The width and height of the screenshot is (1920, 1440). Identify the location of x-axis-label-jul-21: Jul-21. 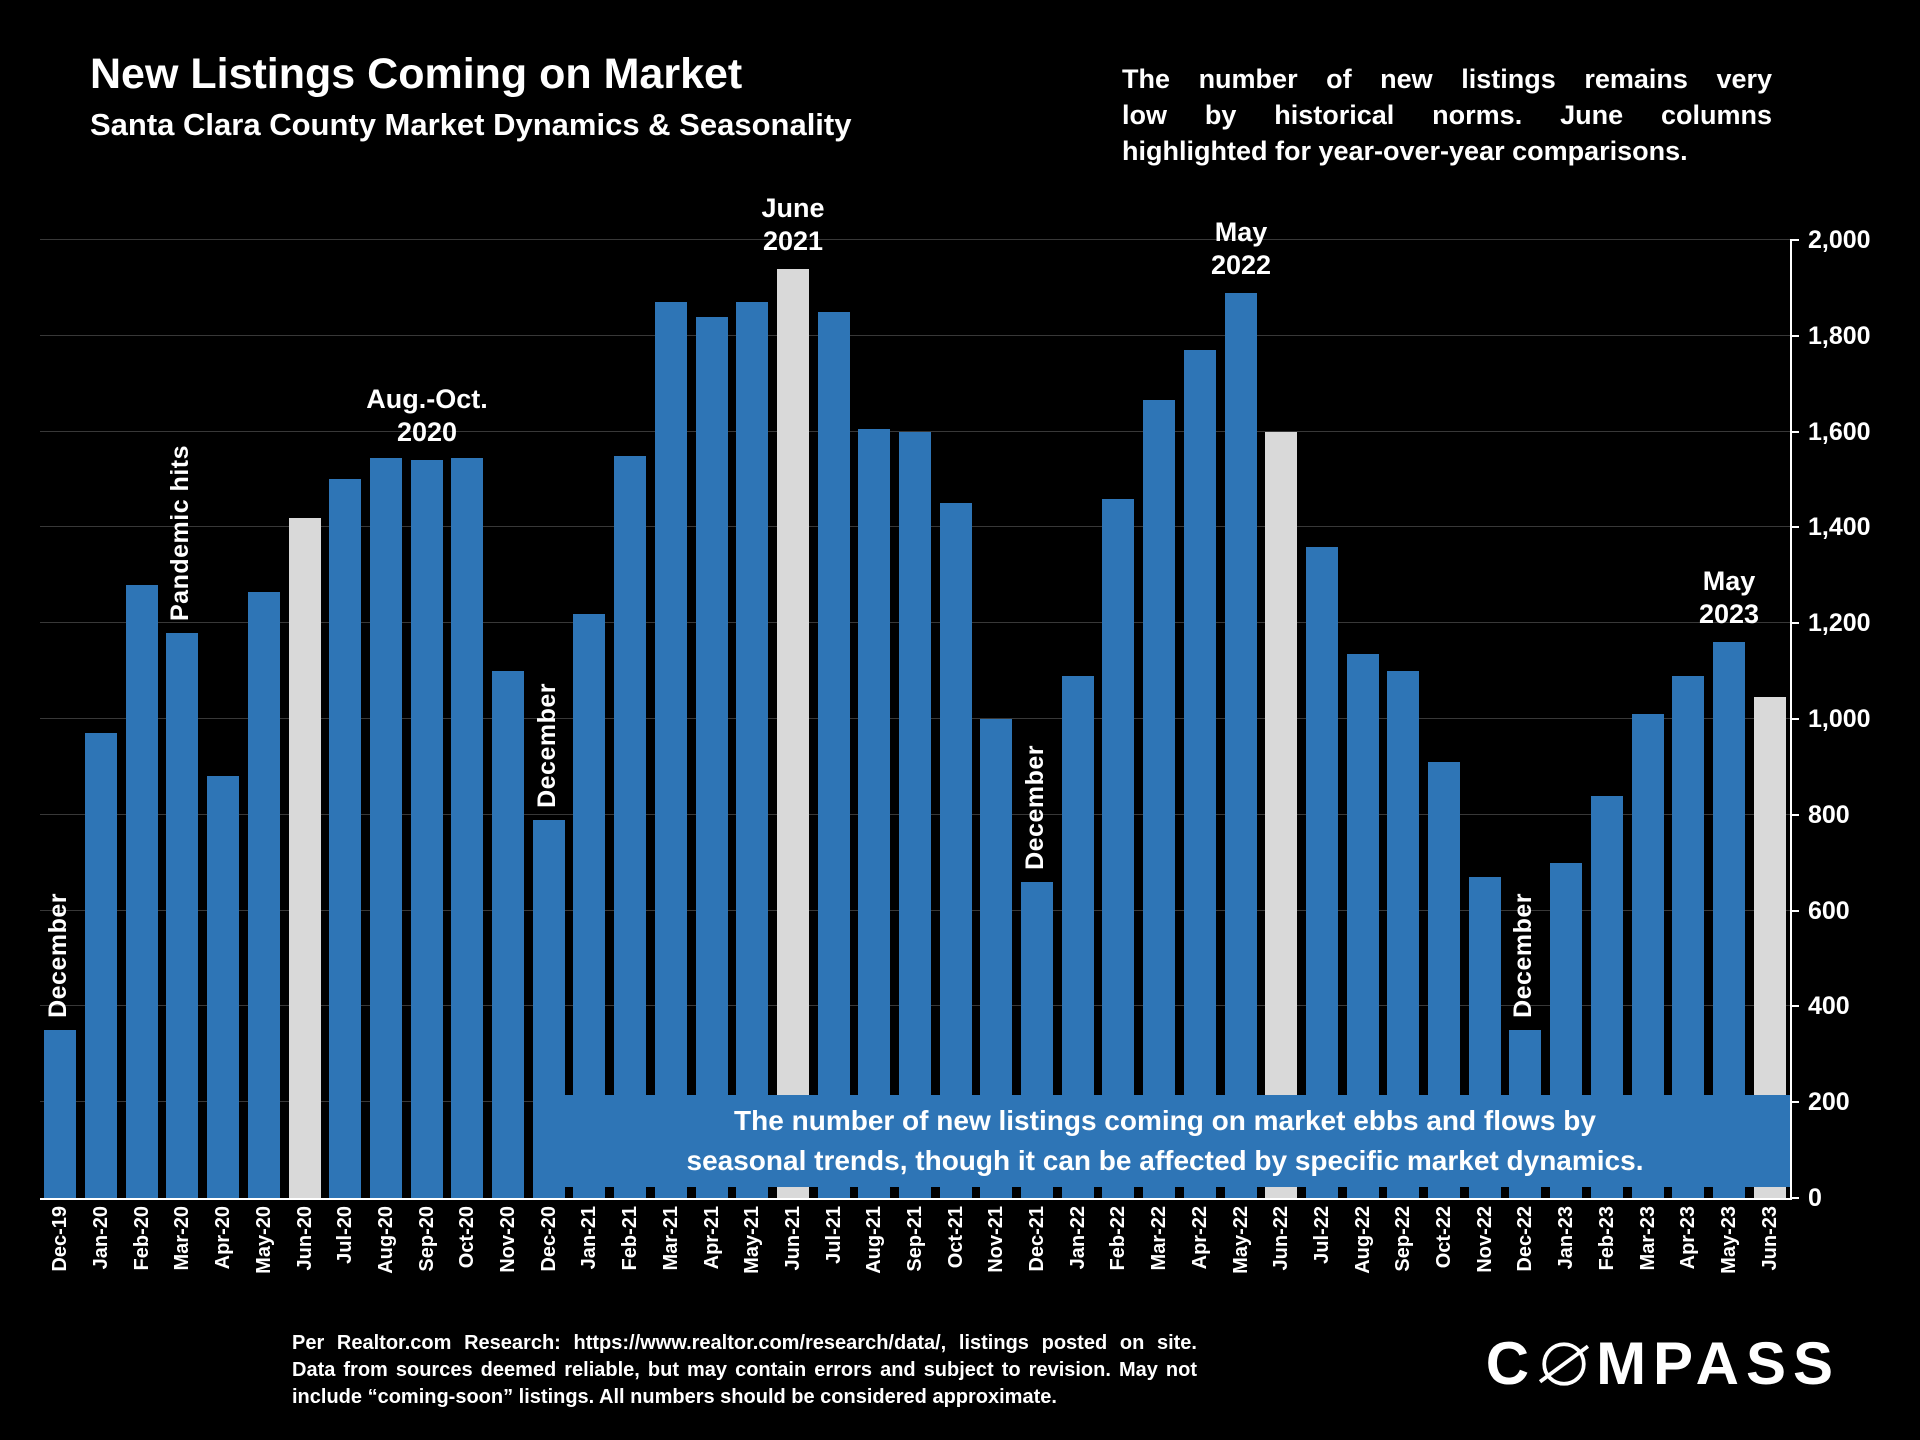
(834, 1235).